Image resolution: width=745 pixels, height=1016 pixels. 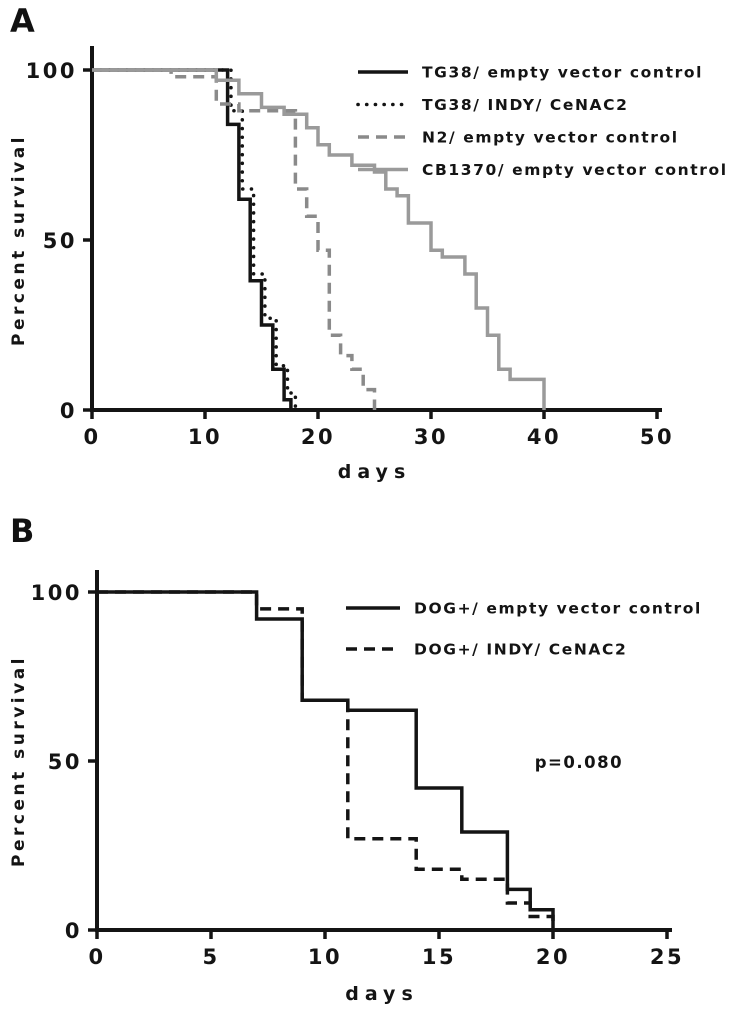 I want to click on legend-label: N2/ empty vector control, so click(x=550, y=138).